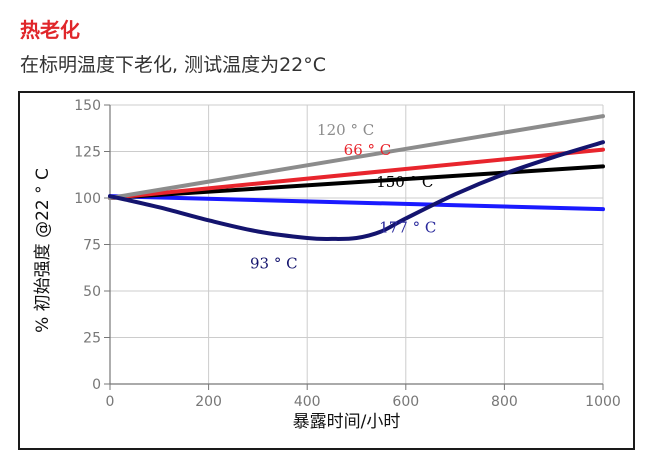 Image resolution: width=650 pixels, height=459 pixels. What do you see at coordinates (87, 199) in the screenshot?
I see `y-tick-label-4: 100` at bounding box center [87, 199].